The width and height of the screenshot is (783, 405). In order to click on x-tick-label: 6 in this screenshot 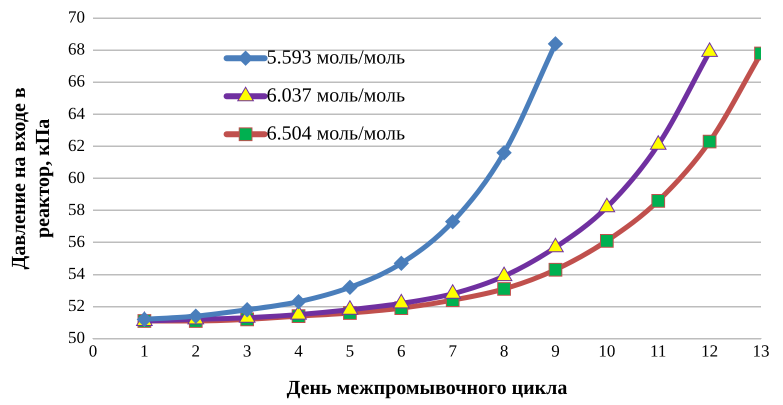, I will do `click(401, 350)`.